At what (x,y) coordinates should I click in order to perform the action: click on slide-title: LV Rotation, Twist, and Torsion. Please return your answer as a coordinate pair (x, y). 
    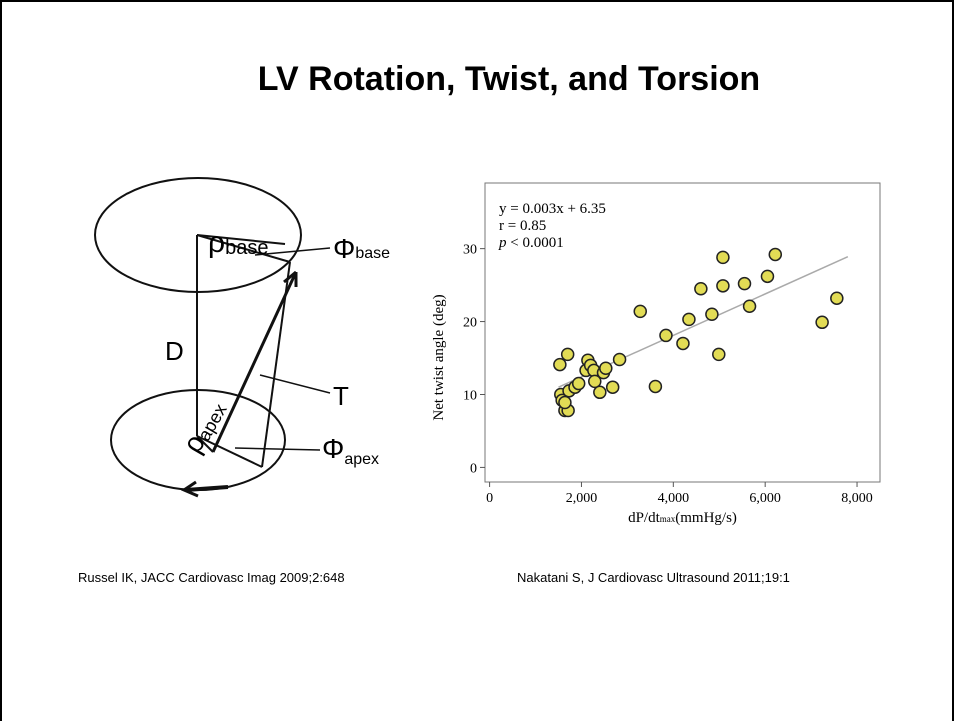
    Looking at the image, I should click on (509, 79).